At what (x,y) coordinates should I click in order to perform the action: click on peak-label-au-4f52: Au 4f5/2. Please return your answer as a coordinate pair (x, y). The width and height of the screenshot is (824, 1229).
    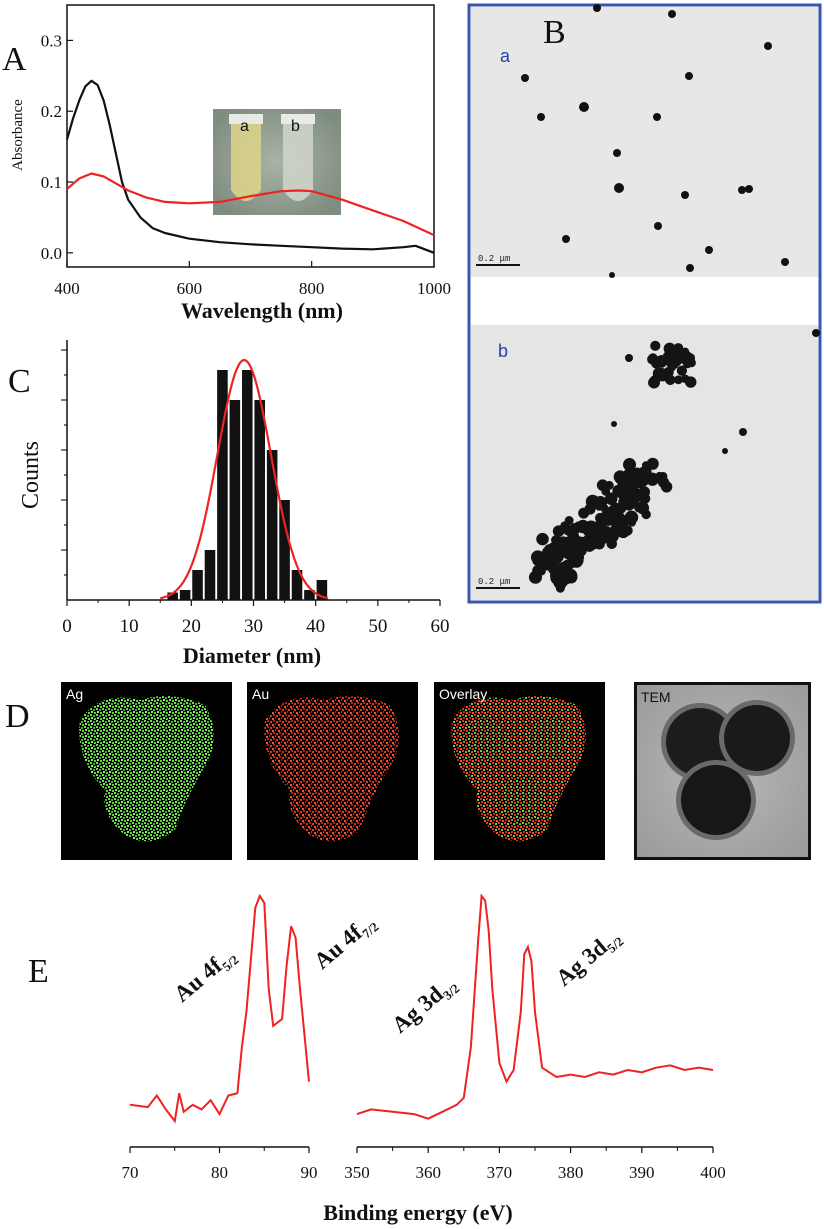
    Looking at the image, I should click on (205, 975).